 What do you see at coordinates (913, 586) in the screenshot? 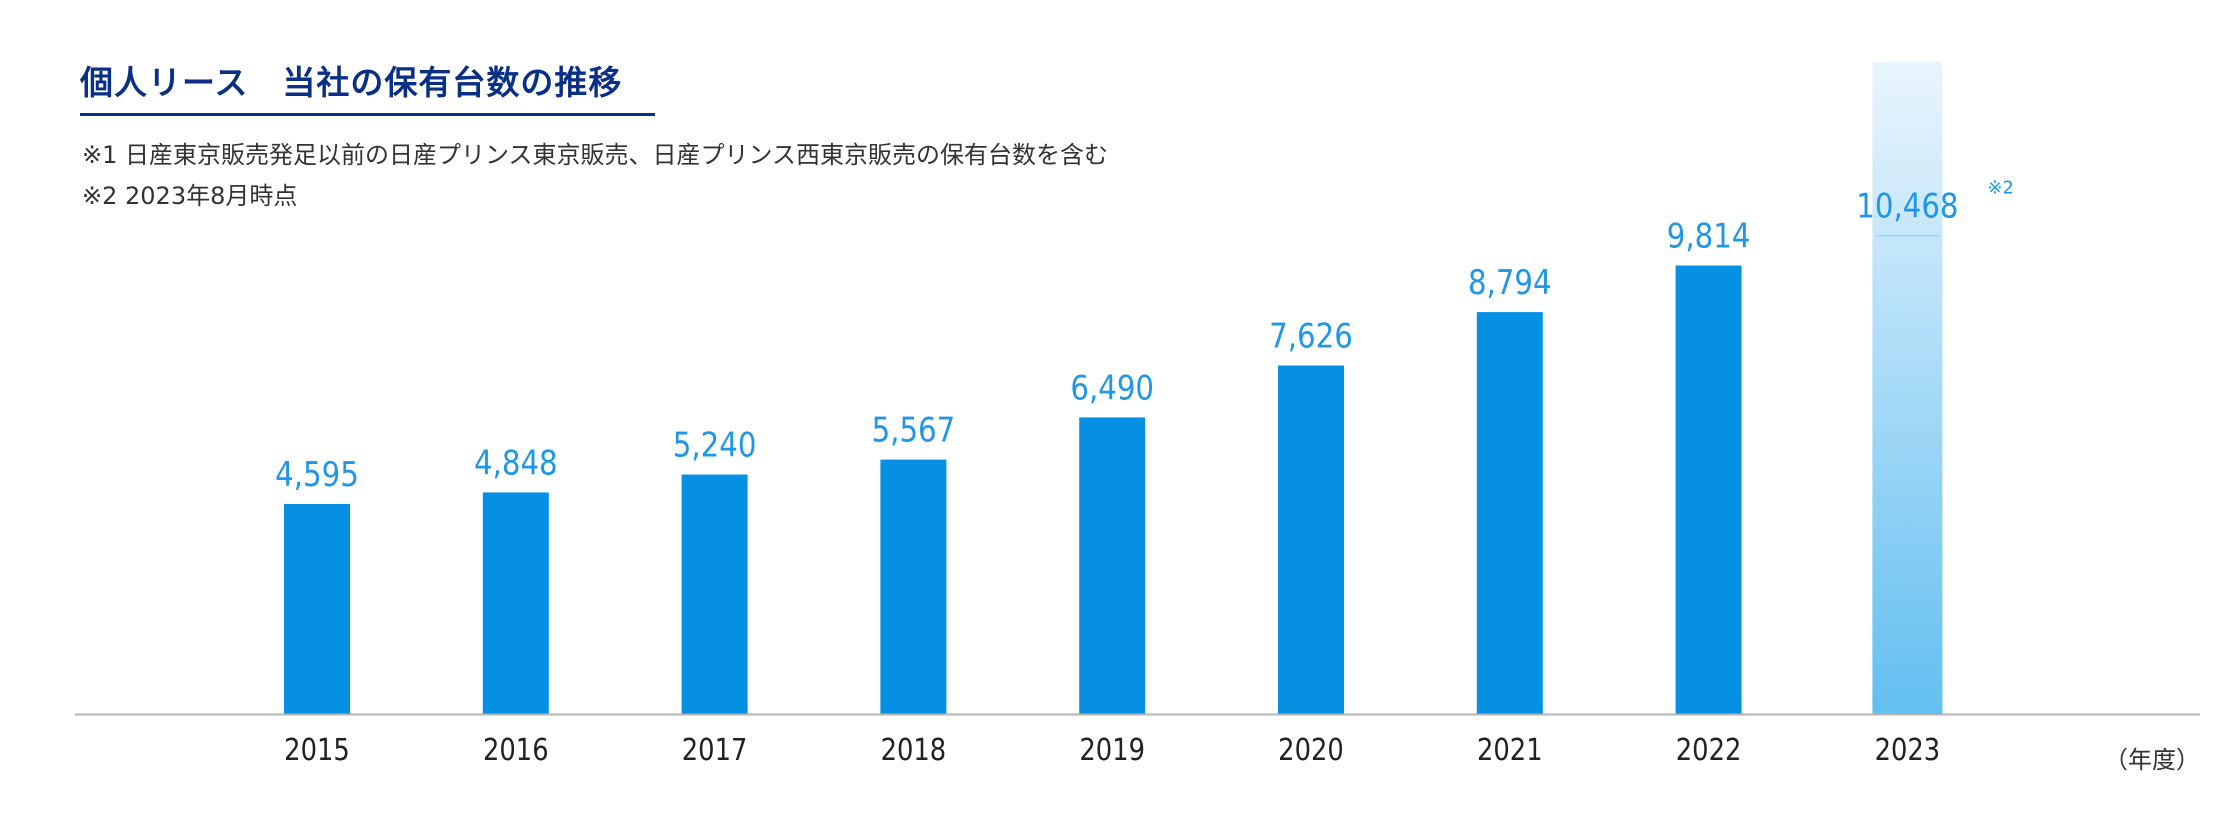
I see `bar-2018` at bounding box center [913, 586].